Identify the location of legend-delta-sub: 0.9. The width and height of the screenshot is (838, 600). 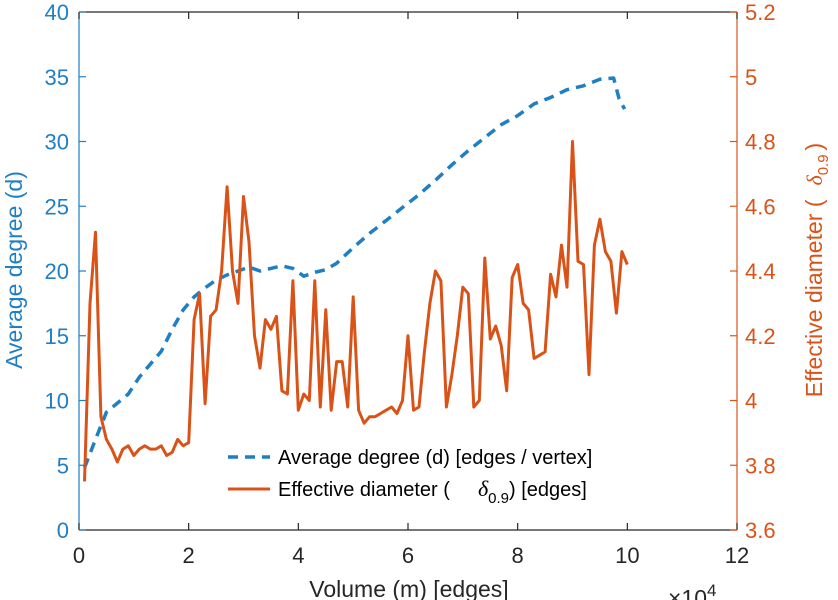
(498, 498).